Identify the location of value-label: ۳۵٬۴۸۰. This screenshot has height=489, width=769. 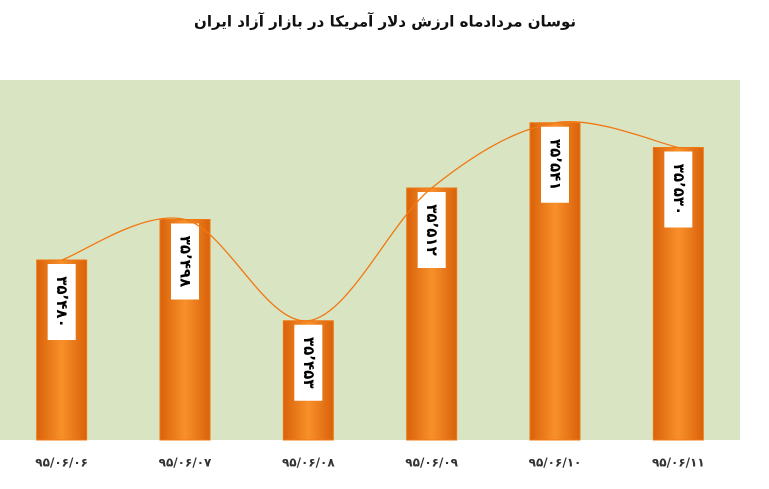
(62, 301).